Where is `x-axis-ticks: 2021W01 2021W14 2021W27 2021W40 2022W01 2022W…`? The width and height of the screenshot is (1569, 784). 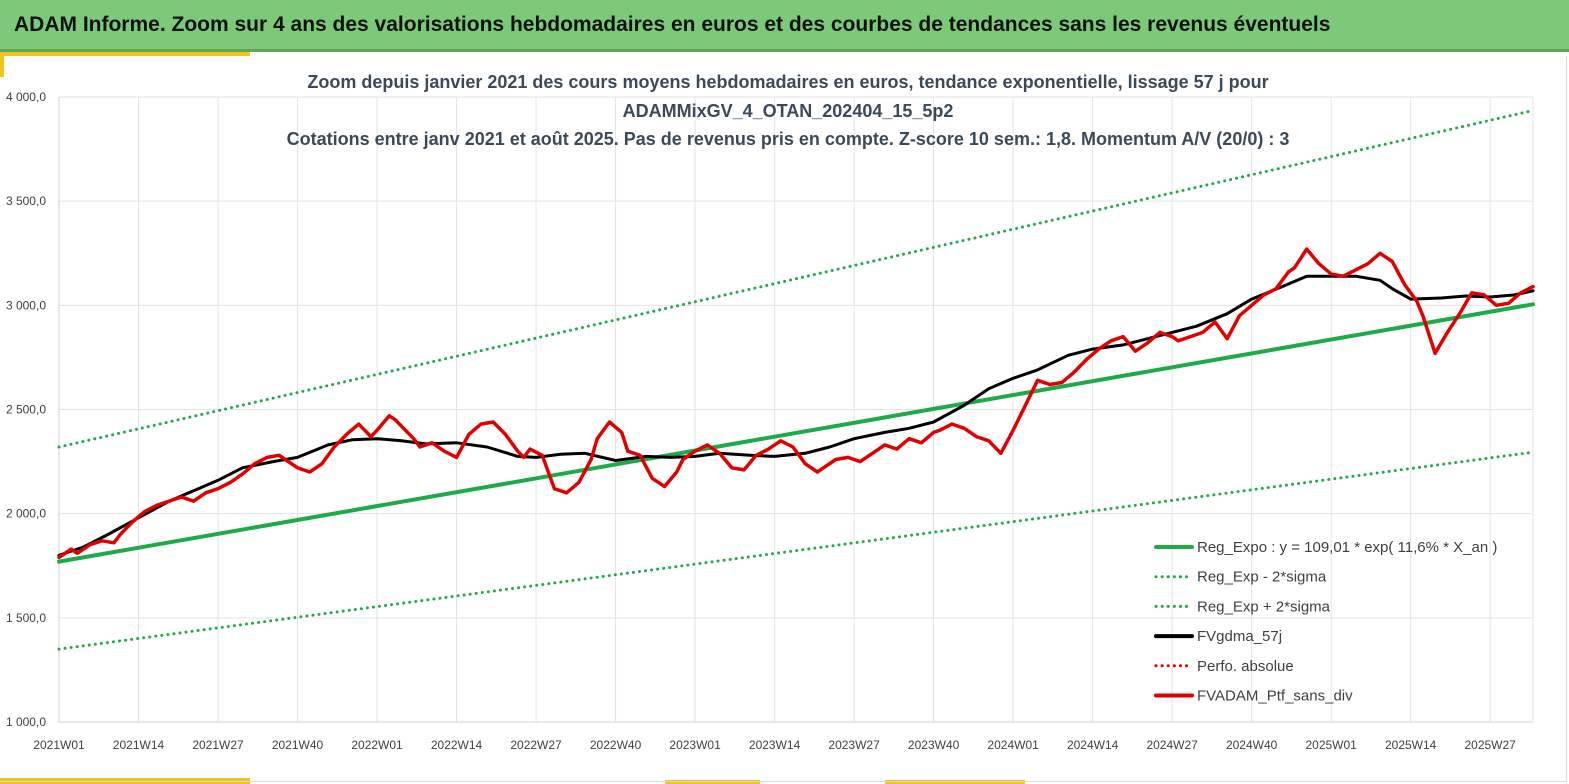
x-axis-ticks: 2021W01 2021W14 2021W27 2021W40 2022W01 2022W… is located at coordinates (774, 745).